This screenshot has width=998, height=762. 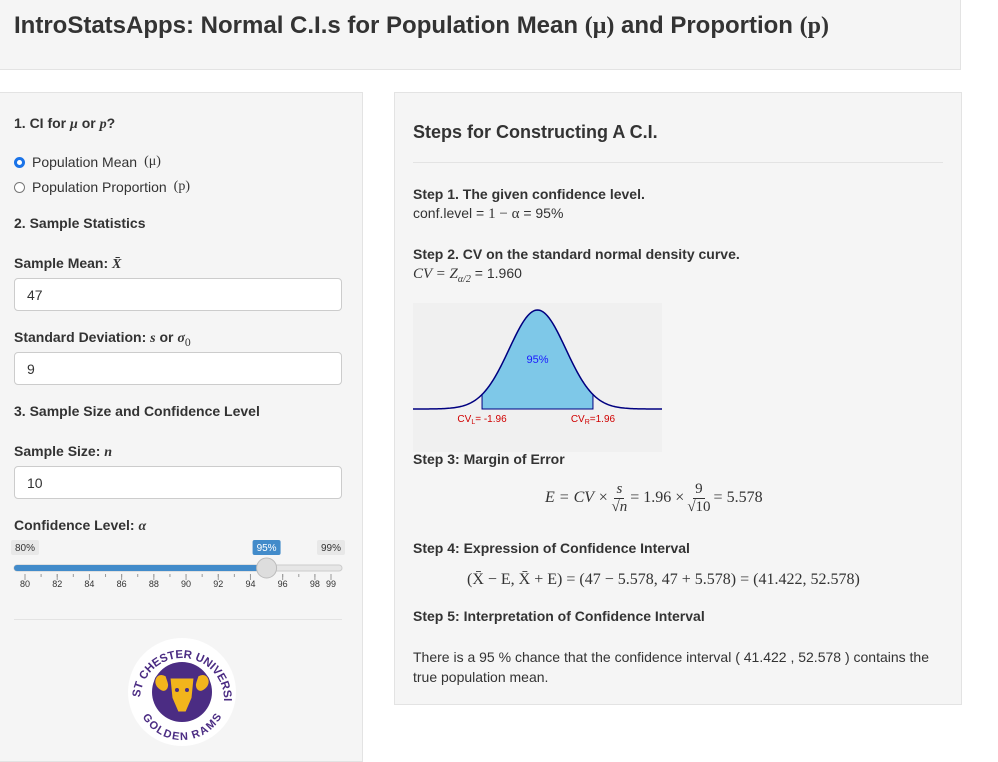 What do you see at coordinates (140, 568) in the screenshot?
I see `slider-fill` at bounding box center [140, 568].